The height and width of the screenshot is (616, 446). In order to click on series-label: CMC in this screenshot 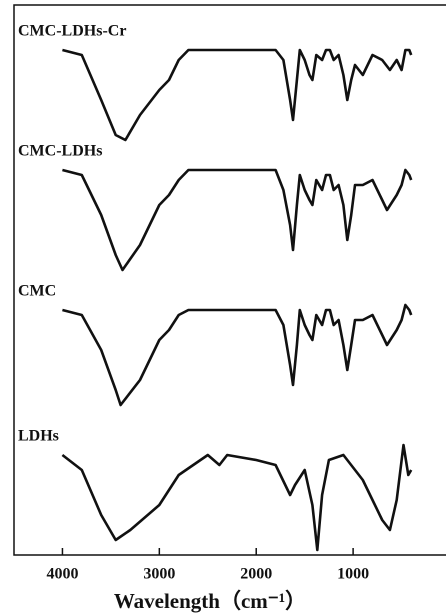, I will do `click(37, 291)`.